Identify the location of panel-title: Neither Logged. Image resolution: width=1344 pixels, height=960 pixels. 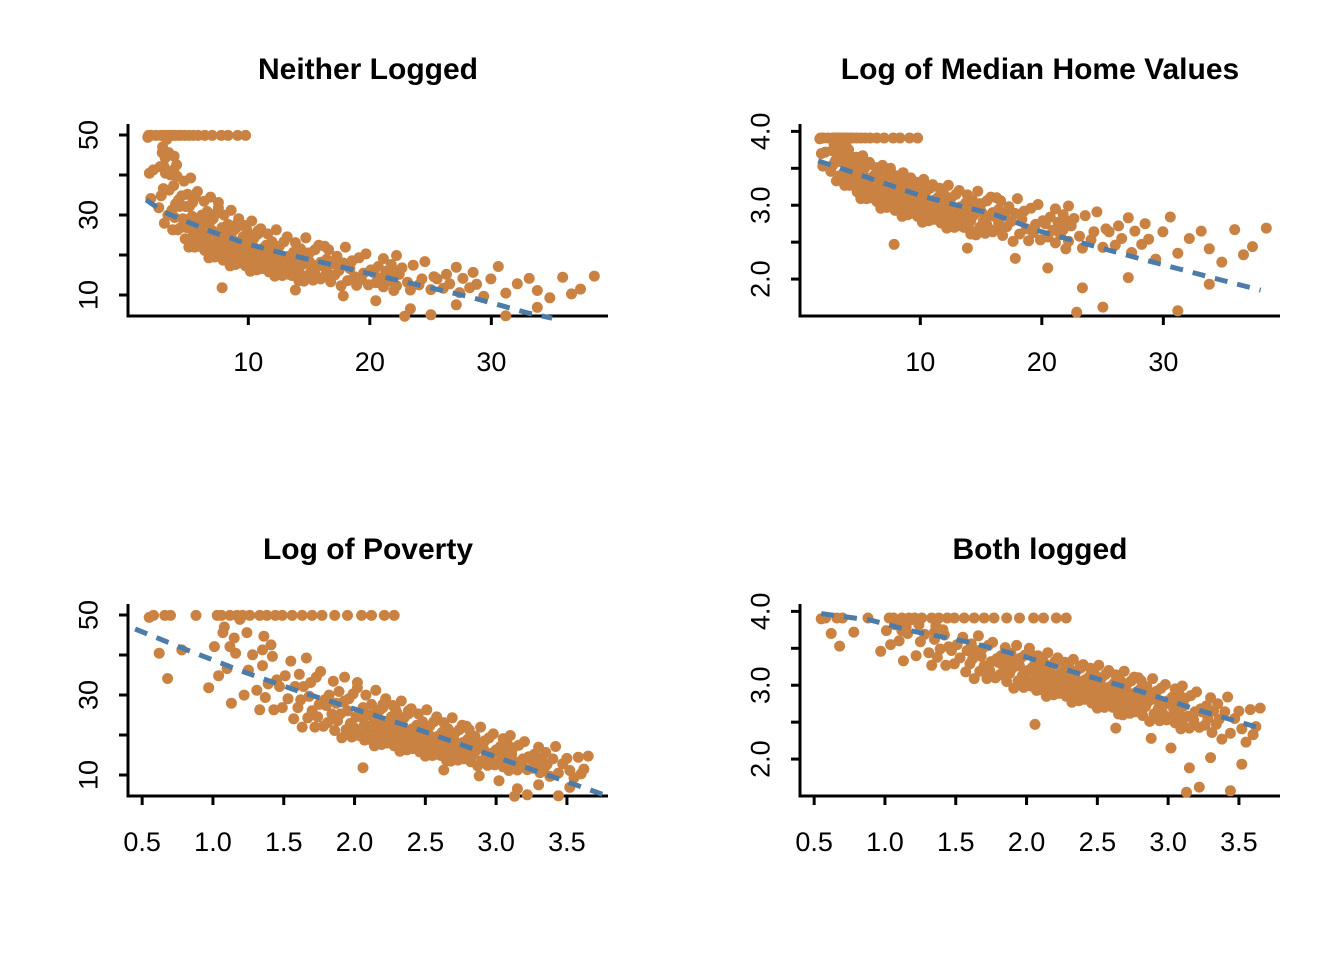
(368, 69).